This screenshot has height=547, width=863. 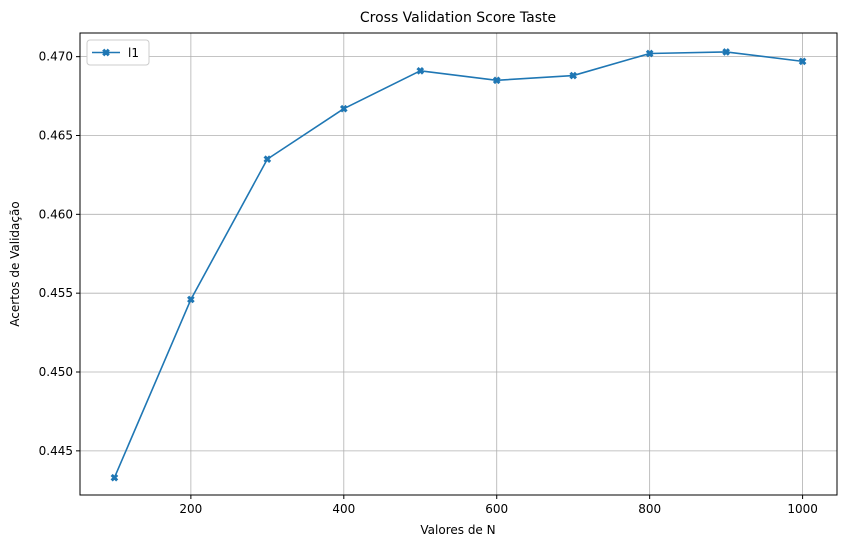 I want to click on y-tick-label-1: 0.450, so click(x=56, y=372).